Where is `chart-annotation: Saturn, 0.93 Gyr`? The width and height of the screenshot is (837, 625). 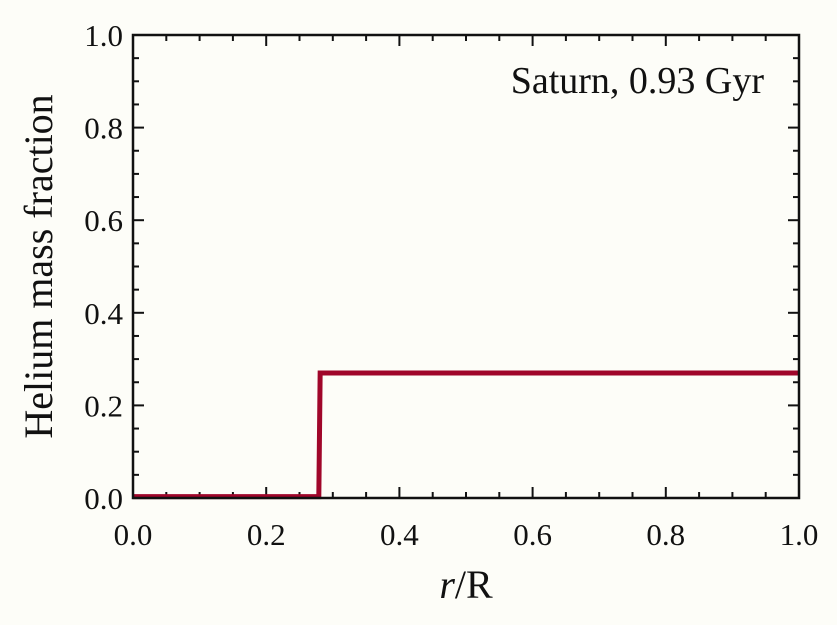 chart-annotation: Saturn, 0.93 Gyr is located at coordinates (638, 81).